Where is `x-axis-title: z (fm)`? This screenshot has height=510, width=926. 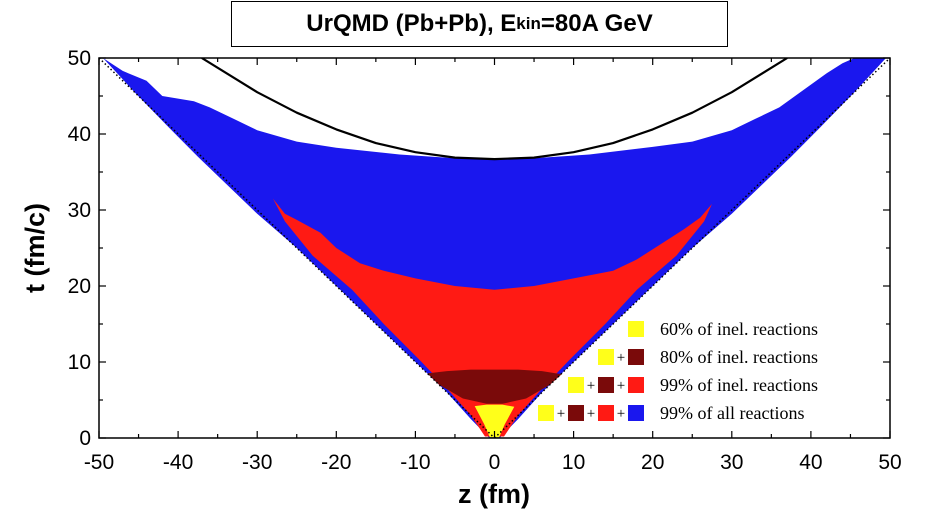
x-axis-title: z (fm) is located at coordinates (494, 494).